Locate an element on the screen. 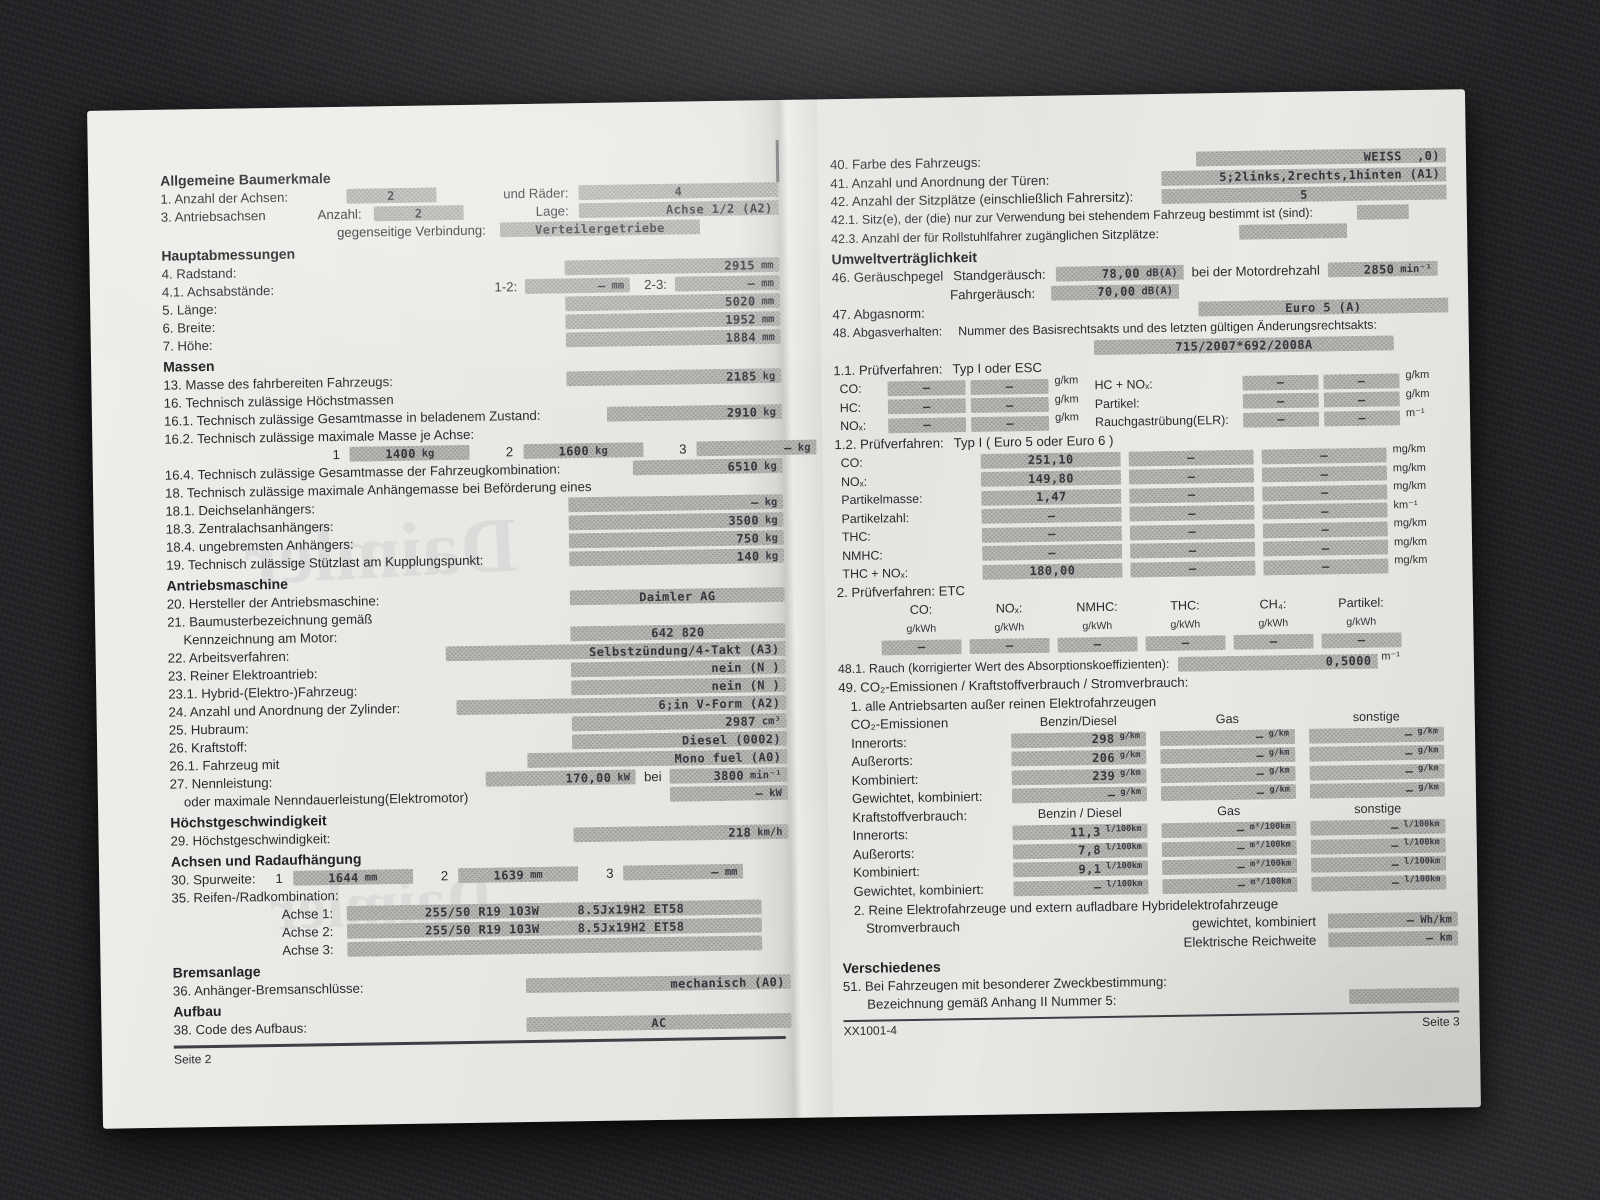 This screenshot has height=1200, width=1600. field-label: 27. Nennleistung: is located at coordinates (221, 783).